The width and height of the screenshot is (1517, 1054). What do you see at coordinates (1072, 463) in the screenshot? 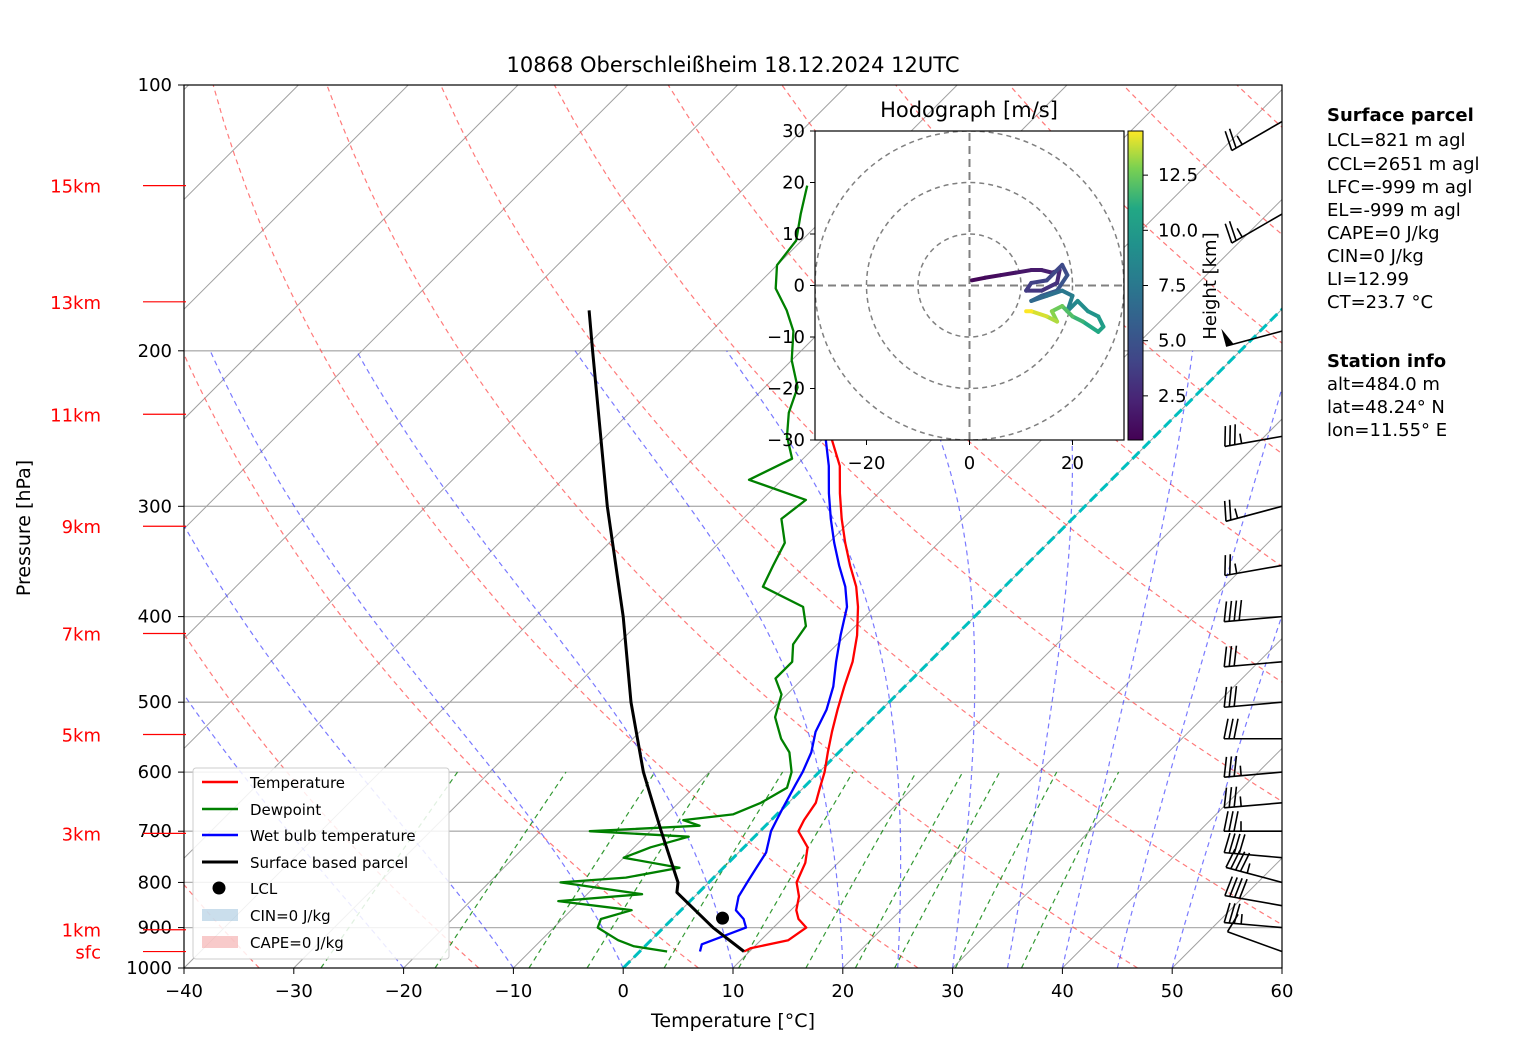
I see `hodograph-x-tick-label: 20` at bounding box center [1072, 463].